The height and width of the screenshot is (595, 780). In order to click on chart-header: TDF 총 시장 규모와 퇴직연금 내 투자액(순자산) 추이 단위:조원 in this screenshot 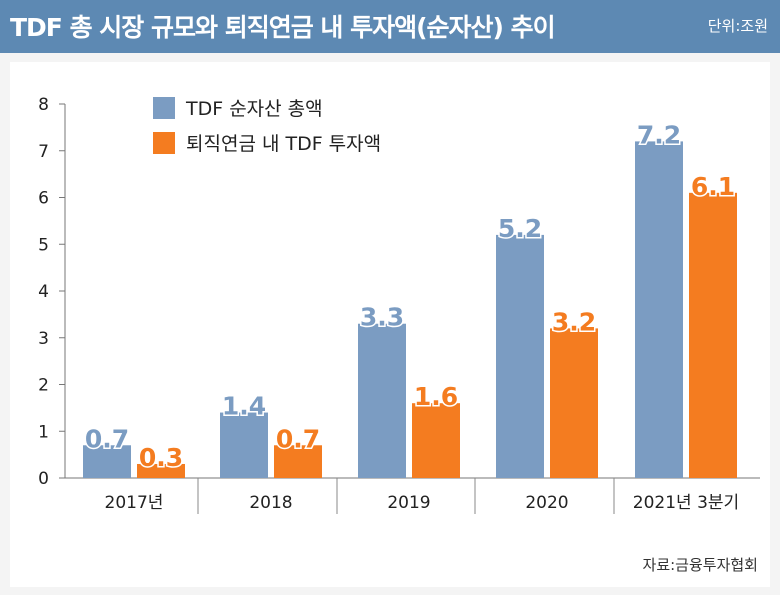, I will do `click(390, 26)`.